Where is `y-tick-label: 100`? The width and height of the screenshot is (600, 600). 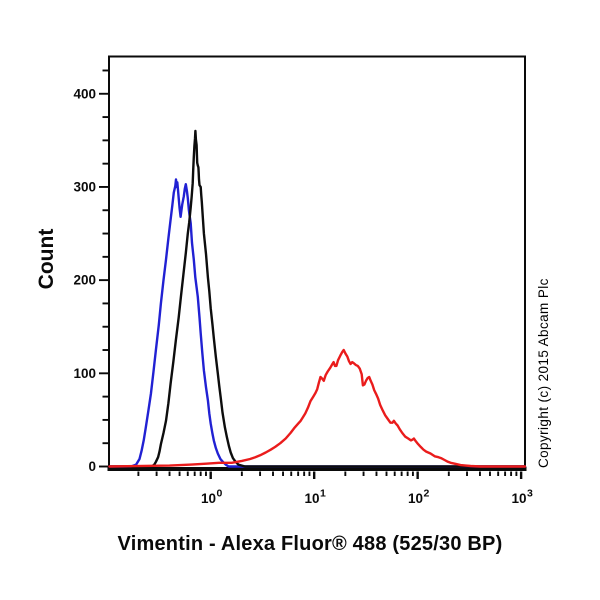 y-tick-label: 100 is located at coordinates (84, 373).